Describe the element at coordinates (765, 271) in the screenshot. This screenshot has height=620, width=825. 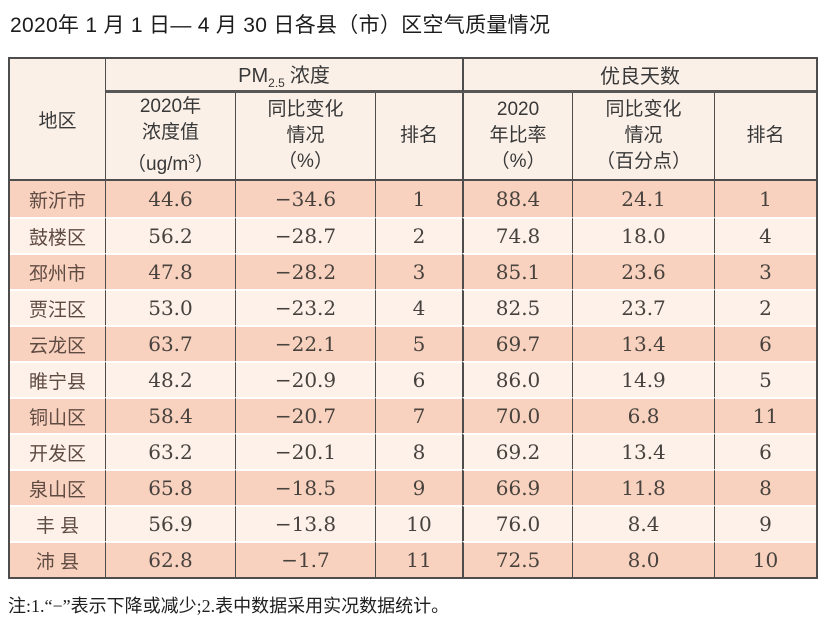
I see `good-rank-cell: 3` at that location.